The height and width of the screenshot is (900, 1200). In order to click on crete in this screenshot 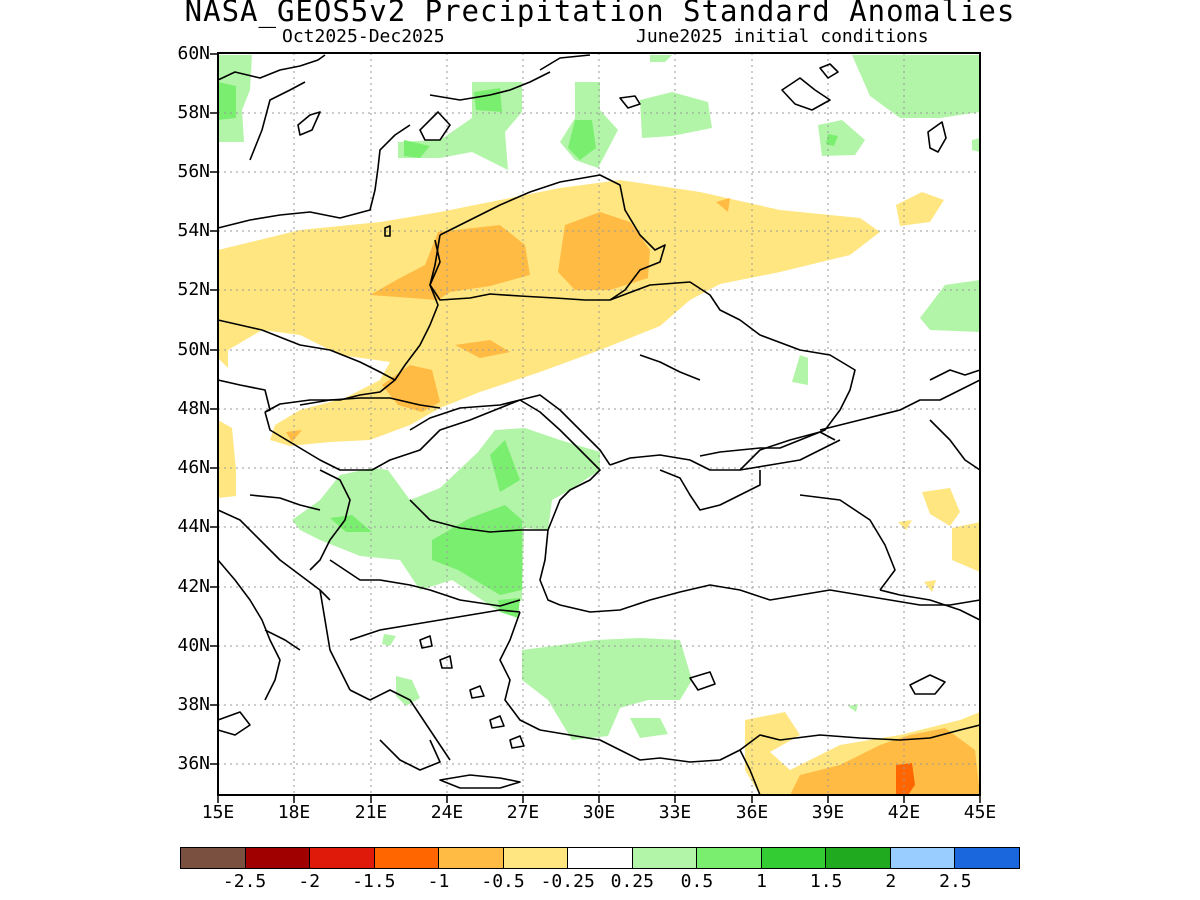, I will do `click(480, 781)`.